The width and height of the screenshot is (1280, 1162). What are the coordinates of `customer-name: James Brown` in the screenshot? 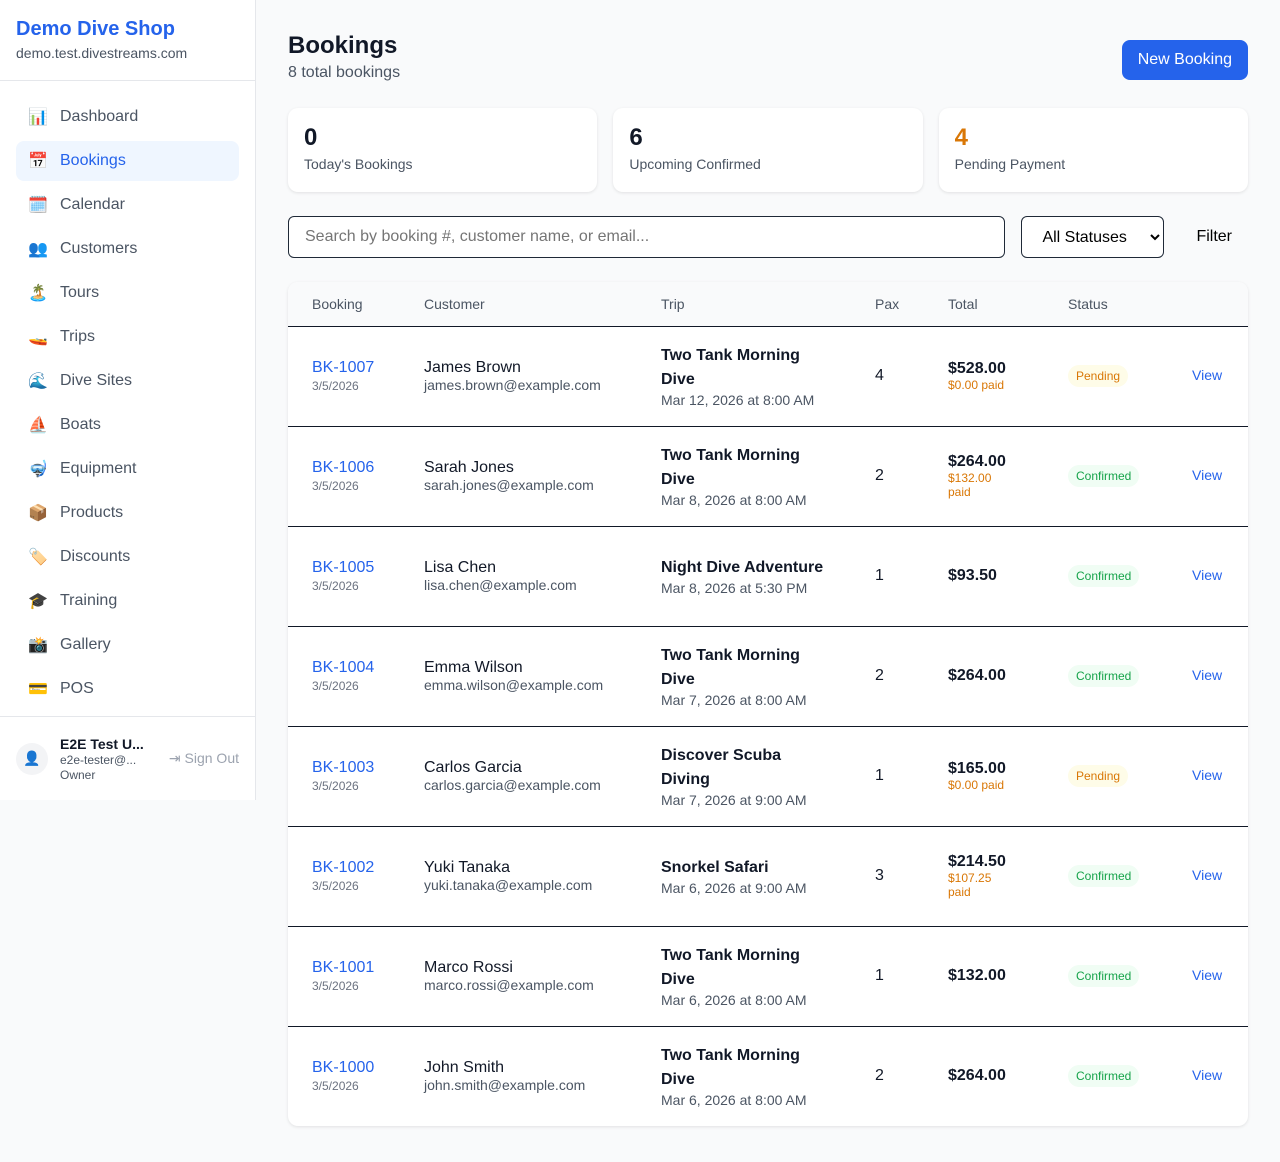 It's located at (472, 367).